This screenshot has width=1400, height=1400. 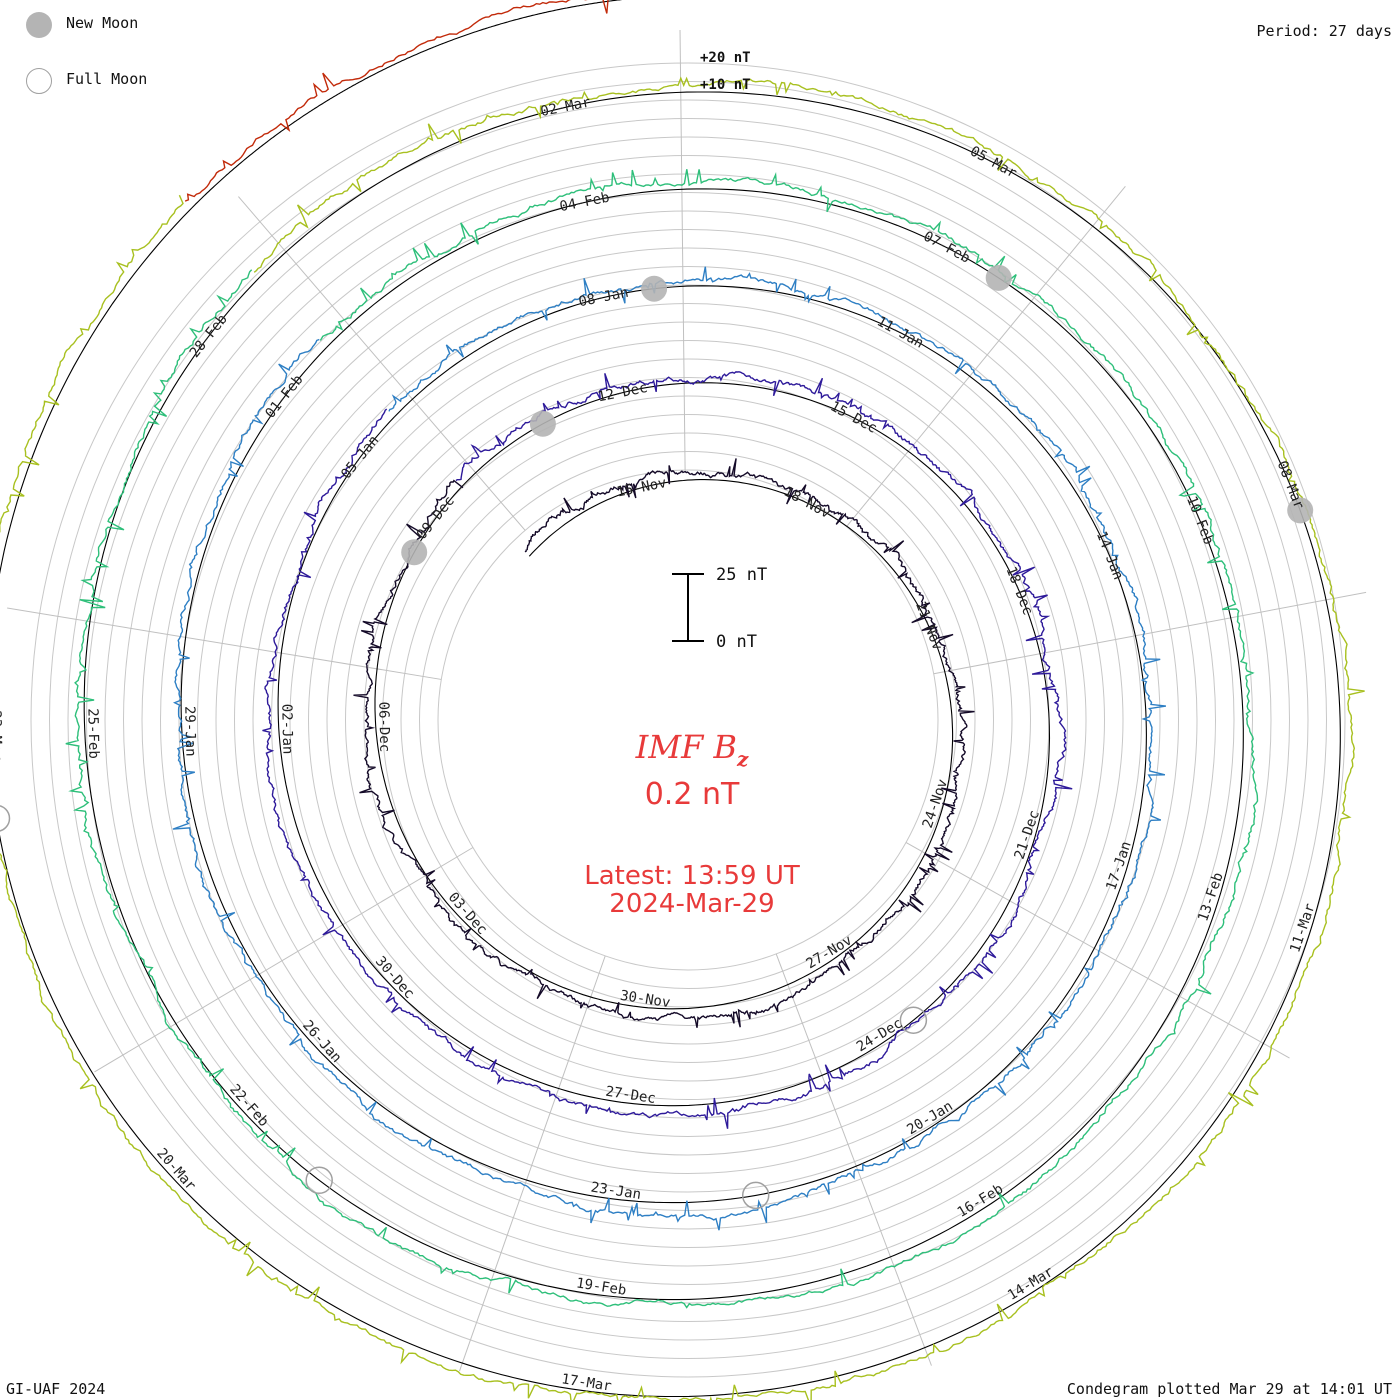 What do you see at coordinates (1229, 1389) in the screenshot?
I see `plotted-timestamp: Condegram plotted Mar 29 at 14:01 UT` at bounding box center [1229, 1389].